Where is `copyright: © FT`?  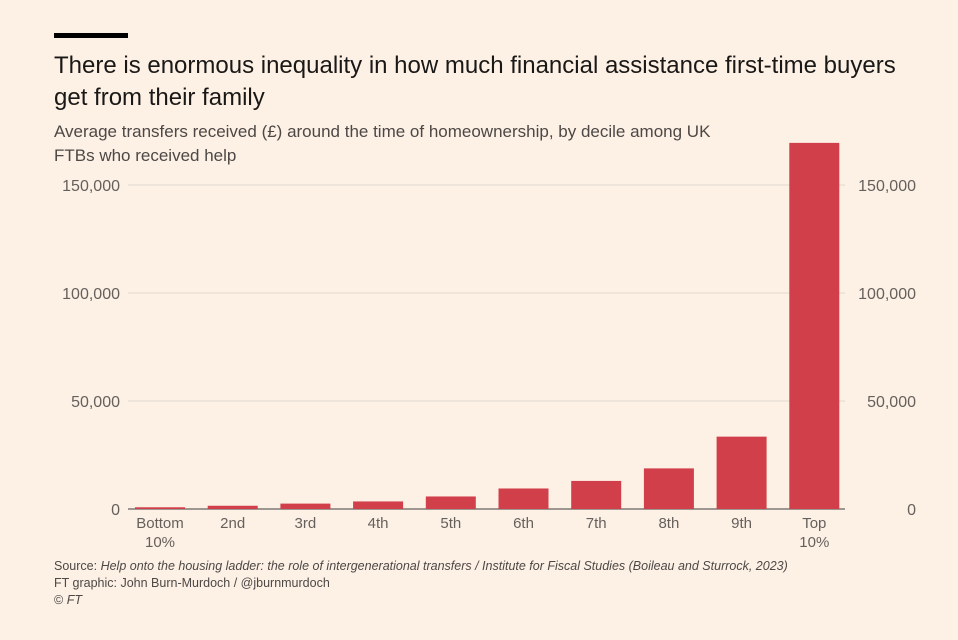 copyright: © FT is located at coordinates (499, 600).